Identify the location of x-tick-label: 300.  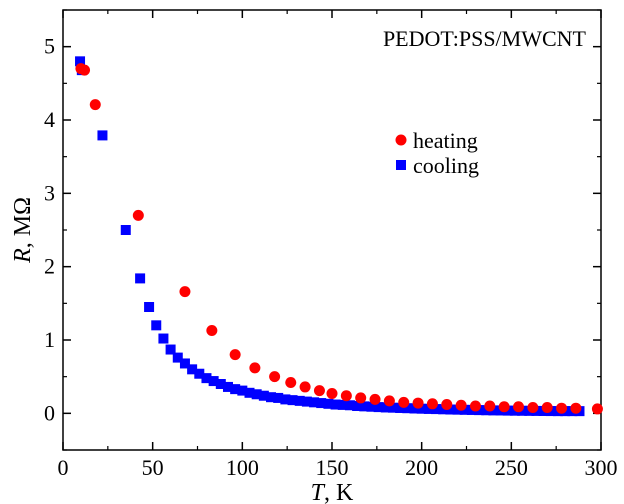
(601, 467).